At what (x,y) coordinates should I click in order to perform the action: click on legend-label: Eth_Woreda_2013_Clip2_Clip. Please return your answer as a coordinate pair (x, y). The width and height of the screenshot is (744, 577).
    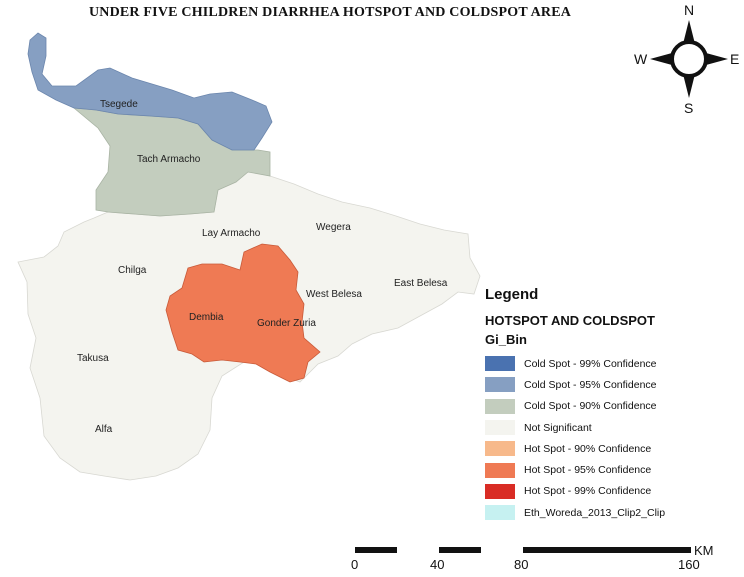
    Looking at the image, I should click on (595, 512).